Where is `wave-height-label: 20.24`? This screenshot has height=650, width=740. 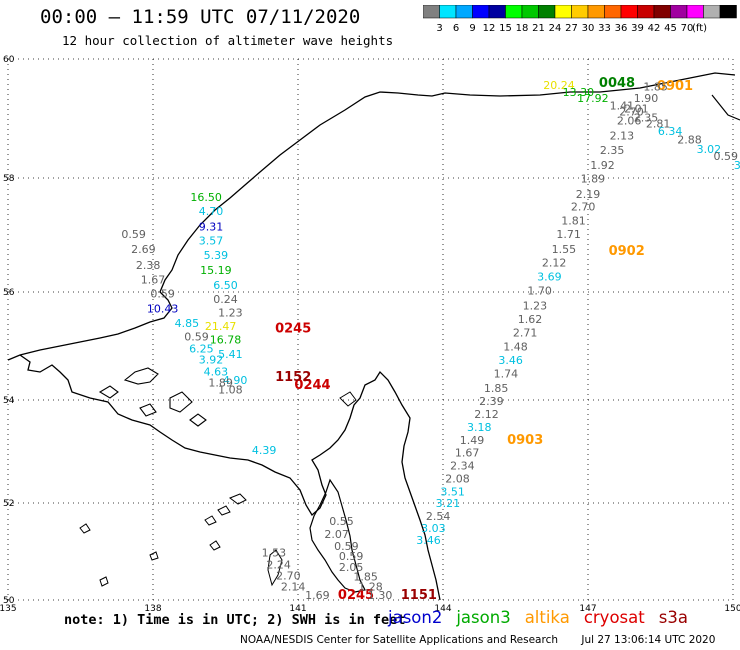
wave-height-label: 20.24 is located at coordinates (559, 85).